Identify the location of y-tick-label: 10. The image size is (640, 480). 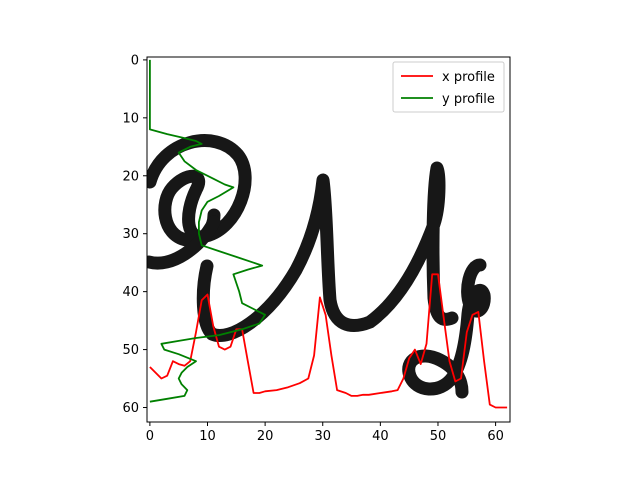
(130, 118).